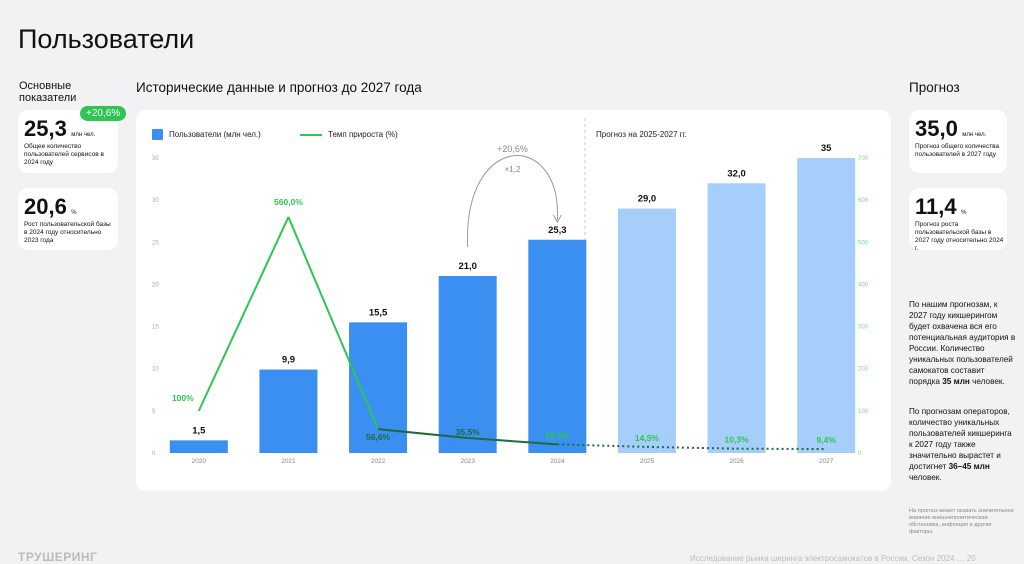 The height and width of the screenshot is (564, 1024). Describe the element at coordinates (288, 360) in the screenshot. I see `bar-value-label: 9,9` at that location.